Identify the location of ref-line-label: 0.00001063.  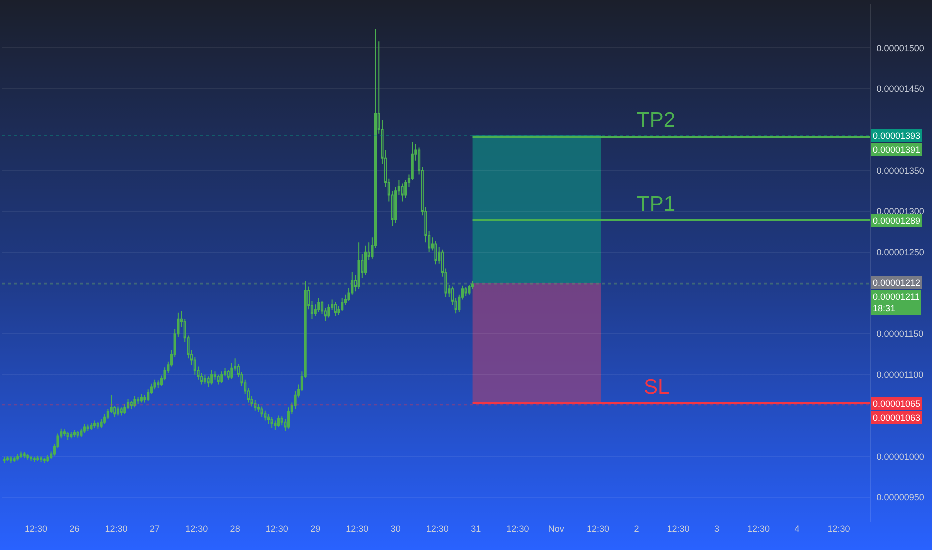
(897, 418).